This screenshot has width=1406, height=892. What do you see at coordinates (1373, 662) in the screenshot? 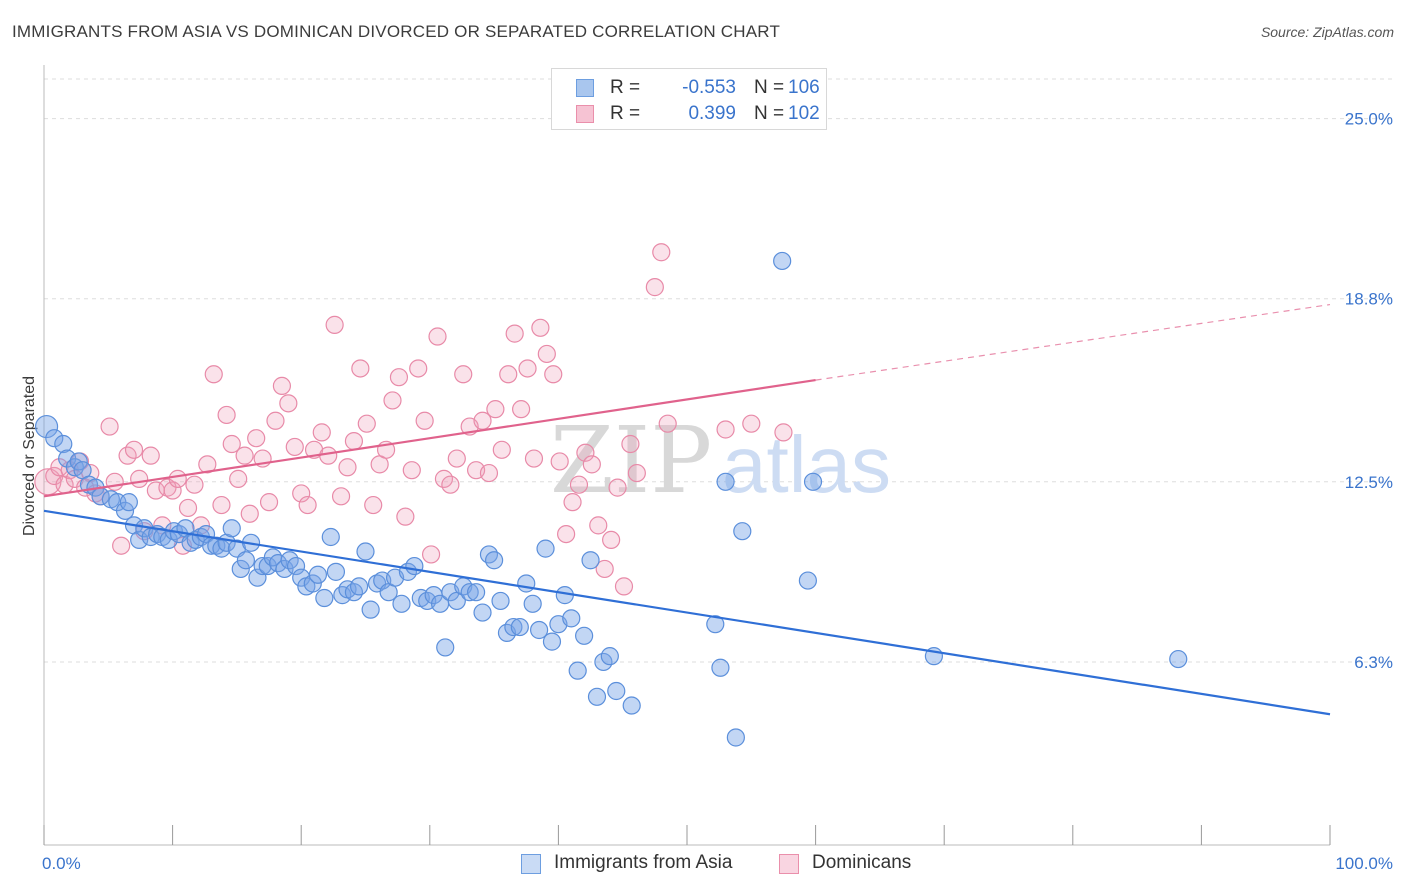
I see `y-tick-label: 6.3%` at bounding box center [1373, 662].